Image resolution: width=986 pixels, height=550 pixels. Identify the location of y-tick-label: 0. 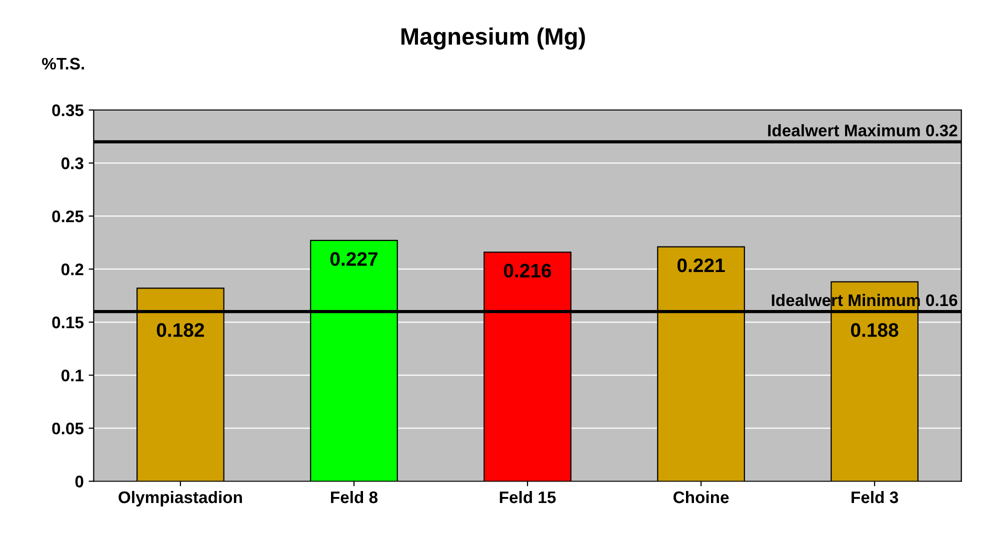
(79, 482).